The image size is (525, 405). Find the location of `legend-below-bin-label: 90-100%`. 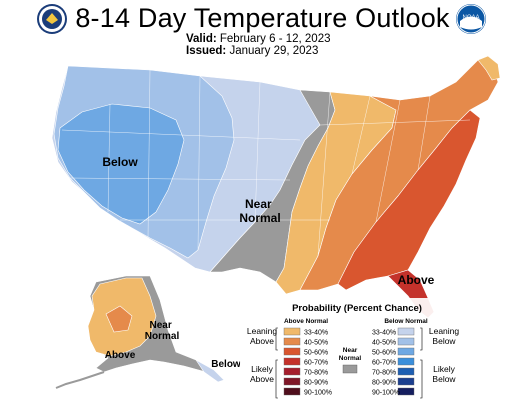

legend-below-bin-label: 90-100% is located at coordinates (386, 393).